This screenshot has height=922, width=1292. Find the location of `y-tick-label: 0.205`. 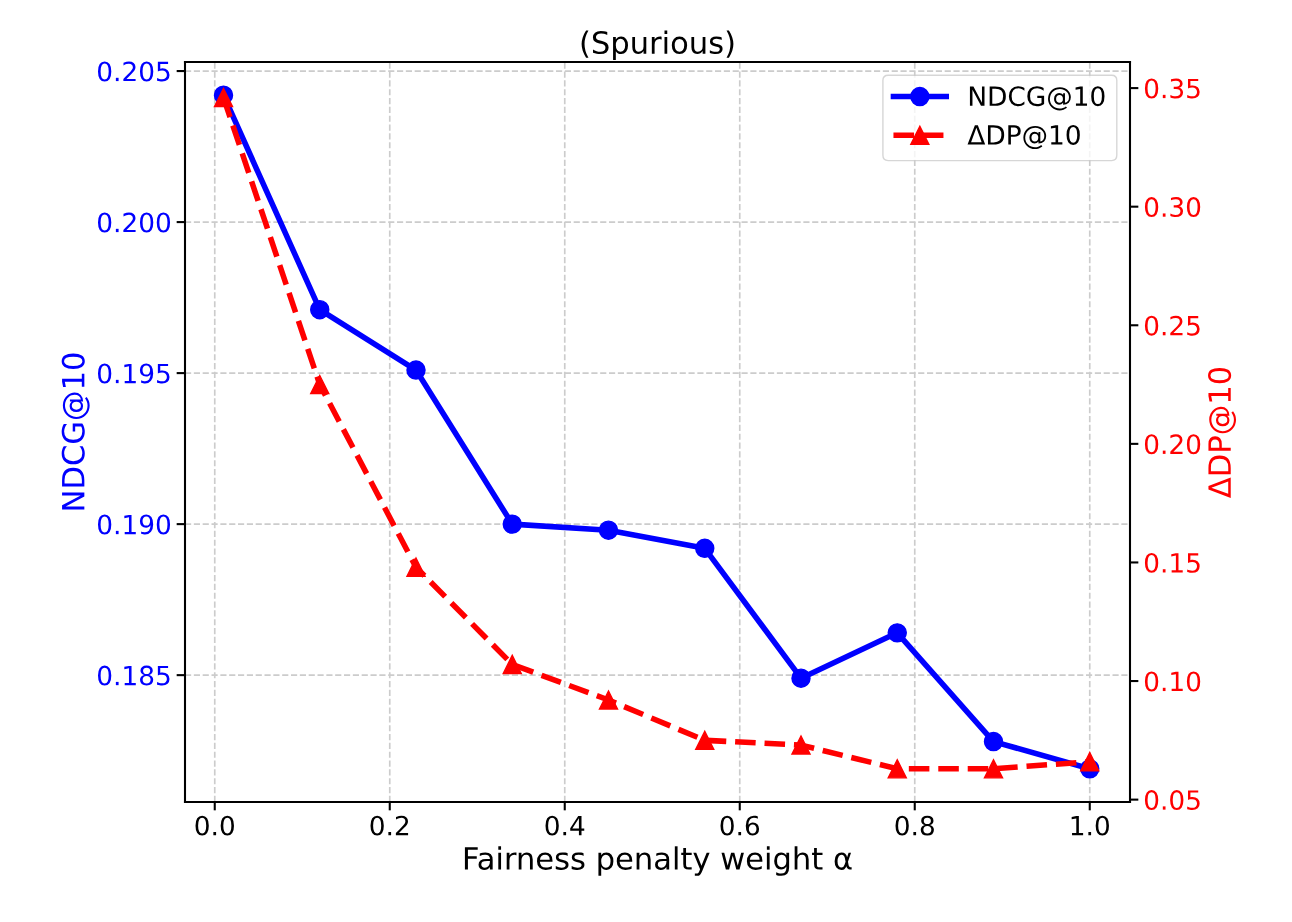

y-tick-label: 0.205 is located at coordinates (134, 71).